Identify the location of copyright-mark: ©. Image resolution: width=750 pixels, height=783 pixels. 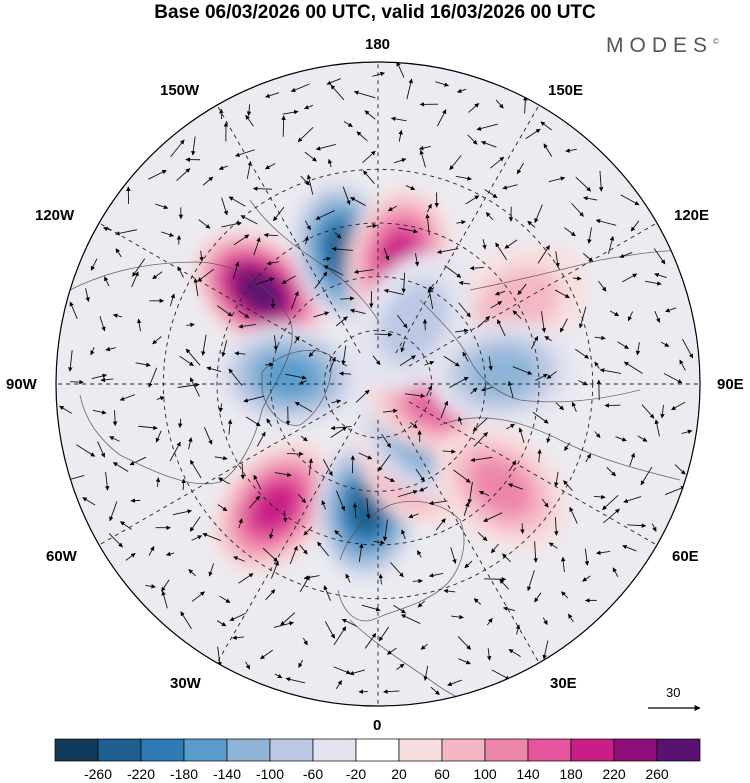
(716, 41).